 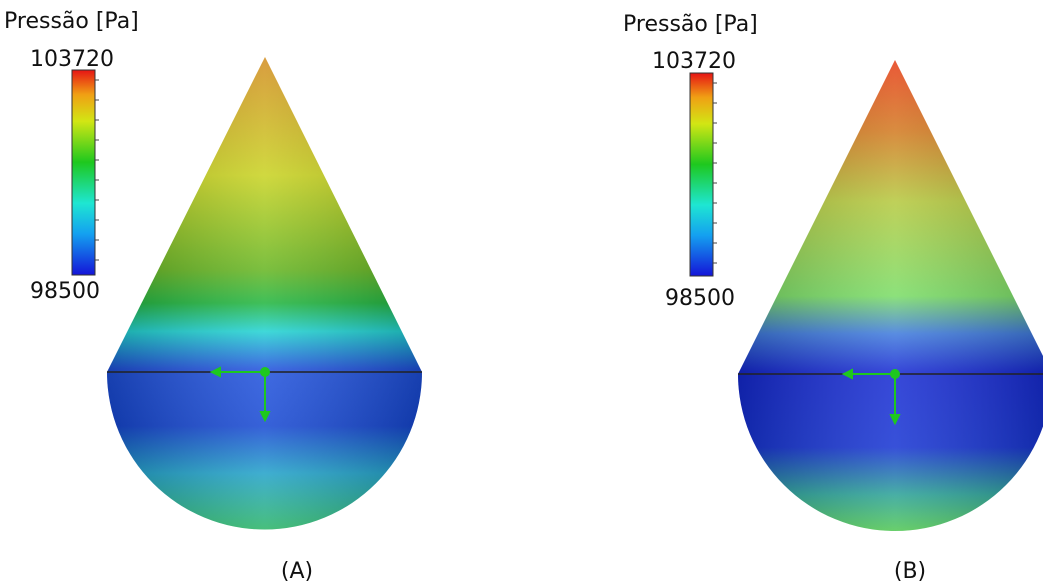 What do you see at coordinates (910, 571) in the screenshot?
I see `caption: (B)` at bounding box center [910, 571].